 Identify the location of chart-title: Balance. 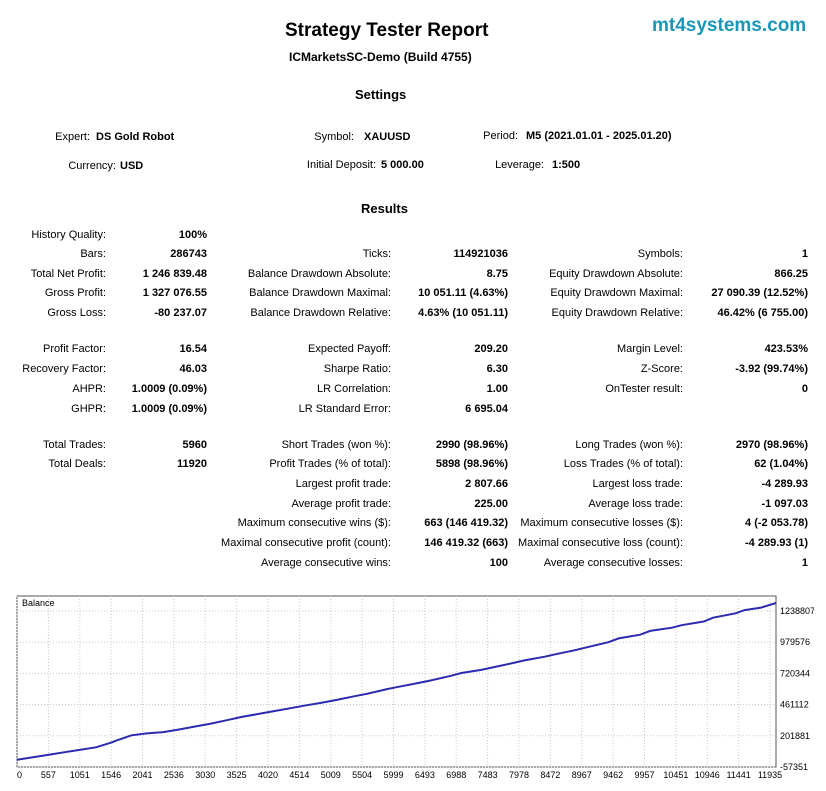
(38, 603).